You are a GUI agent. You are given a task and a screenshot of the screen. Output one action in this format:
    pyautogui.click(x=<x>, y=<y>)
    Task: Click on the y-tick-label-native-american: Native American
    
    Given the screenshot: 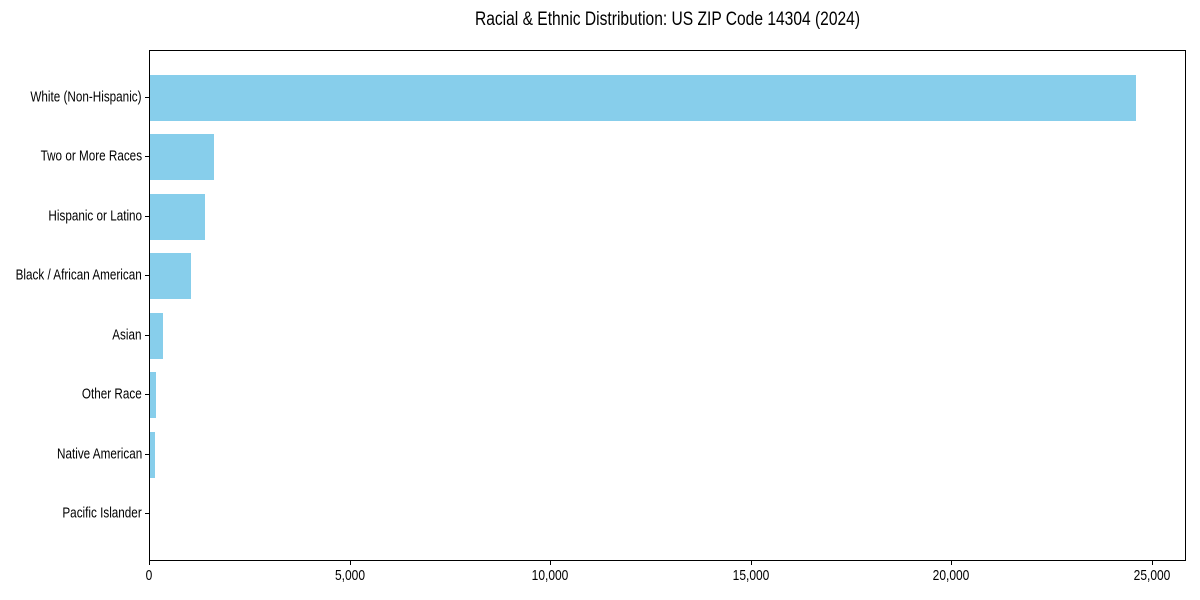 What is the action you would take?
    pyautogui.click(x=99, y=454)
    